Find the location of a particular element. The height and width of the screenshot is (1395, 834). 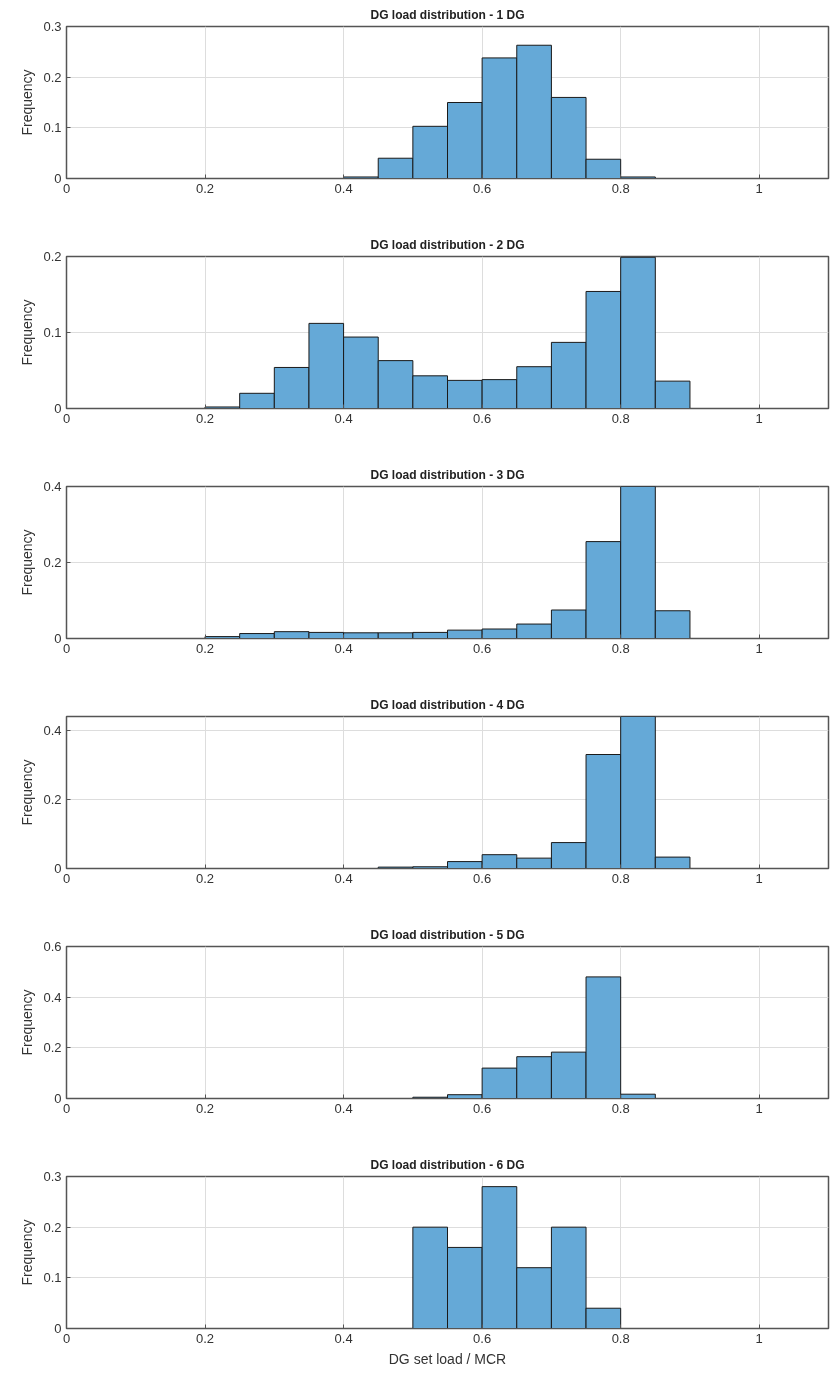

x-axis-title: DG set load / MCR is located at coordinates (447, 1358).